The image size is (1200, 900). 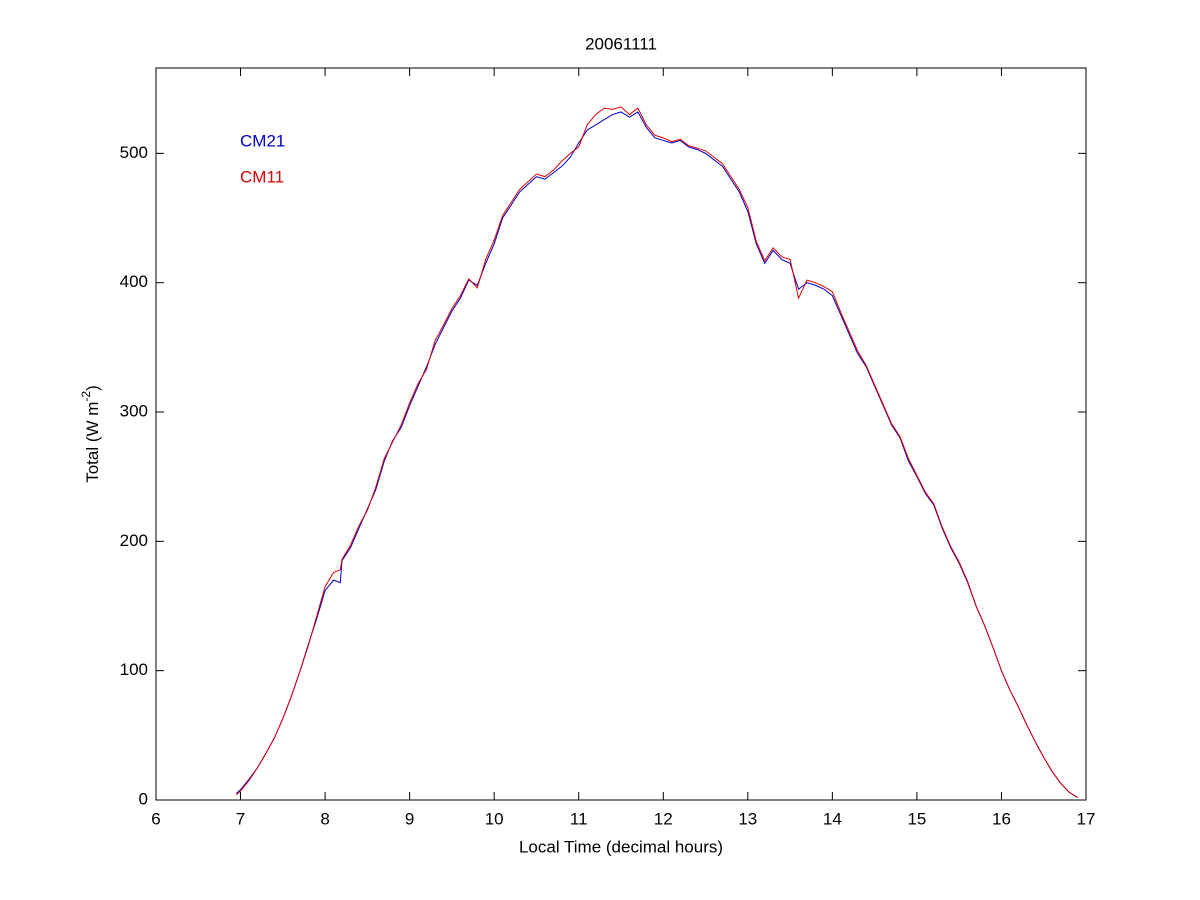 I want to click on x-tick-label: 10, so click(x=494, y=818).